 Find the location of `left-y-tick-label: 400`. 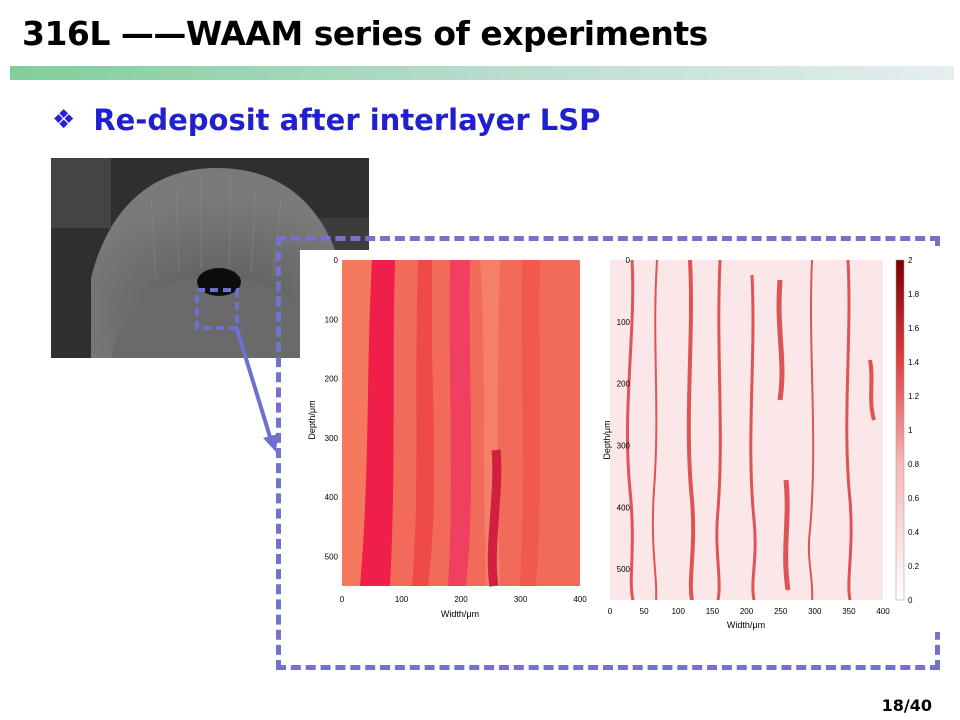

left-y-tick-label: 400 is located at coordinates (332, 497).